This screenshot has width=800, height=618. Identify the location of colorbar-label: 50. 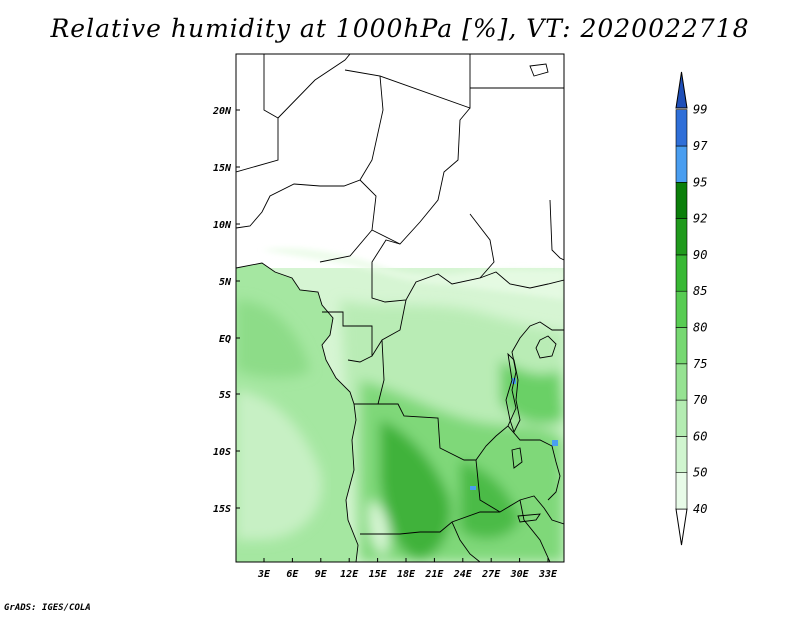
(700, 473).